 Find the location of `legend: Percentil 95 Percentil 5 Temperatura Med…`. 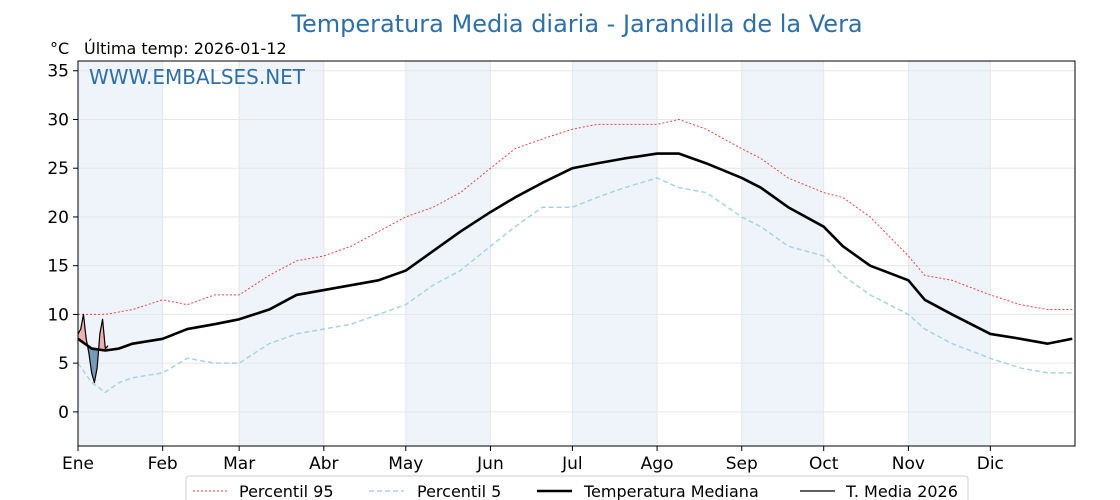

legend: Percentil 95 Percentil 5 Temperatura Med… is located at coordinates (577, 487).